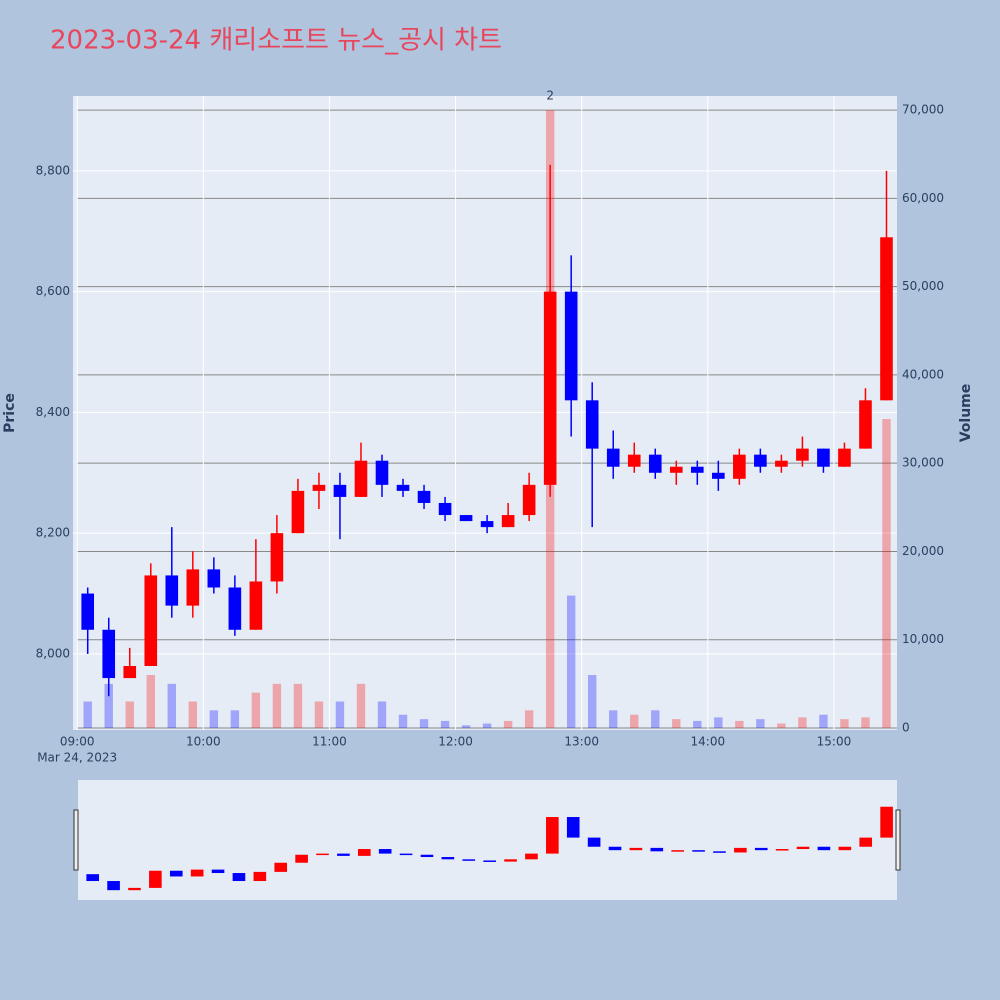  What do you see at coordinates (203, 742) in the screenshot?
I see `x-tick-label: 10:00` at bounding box center [203, 742].